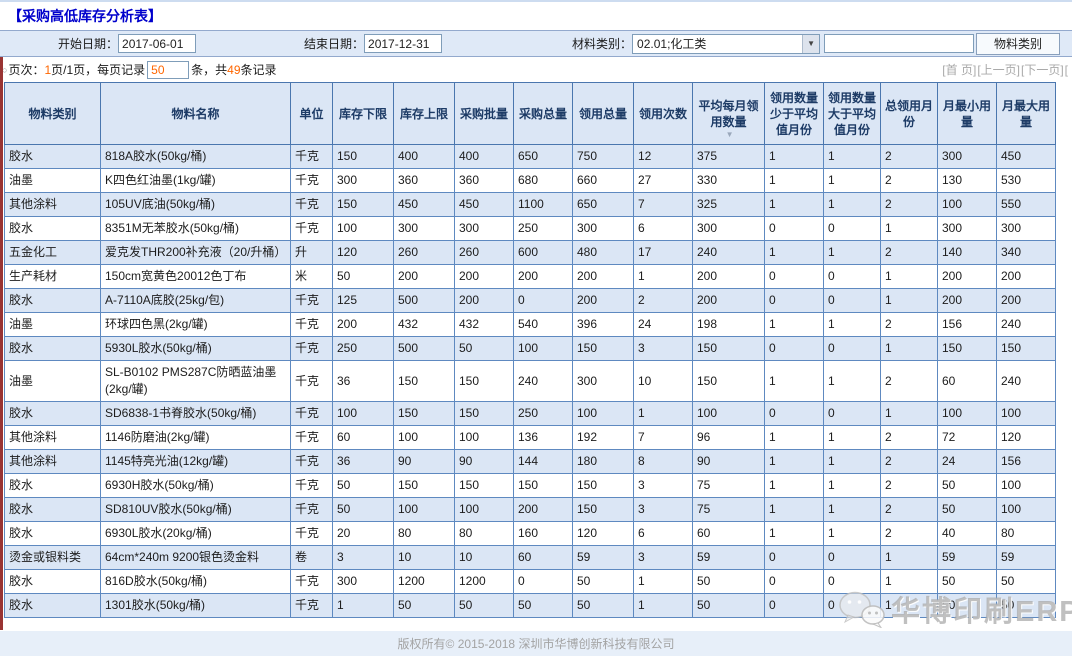 This screenshot has width=1072, height=656. I want to click on column-header-label: 月最小用量, so click(966, 113).